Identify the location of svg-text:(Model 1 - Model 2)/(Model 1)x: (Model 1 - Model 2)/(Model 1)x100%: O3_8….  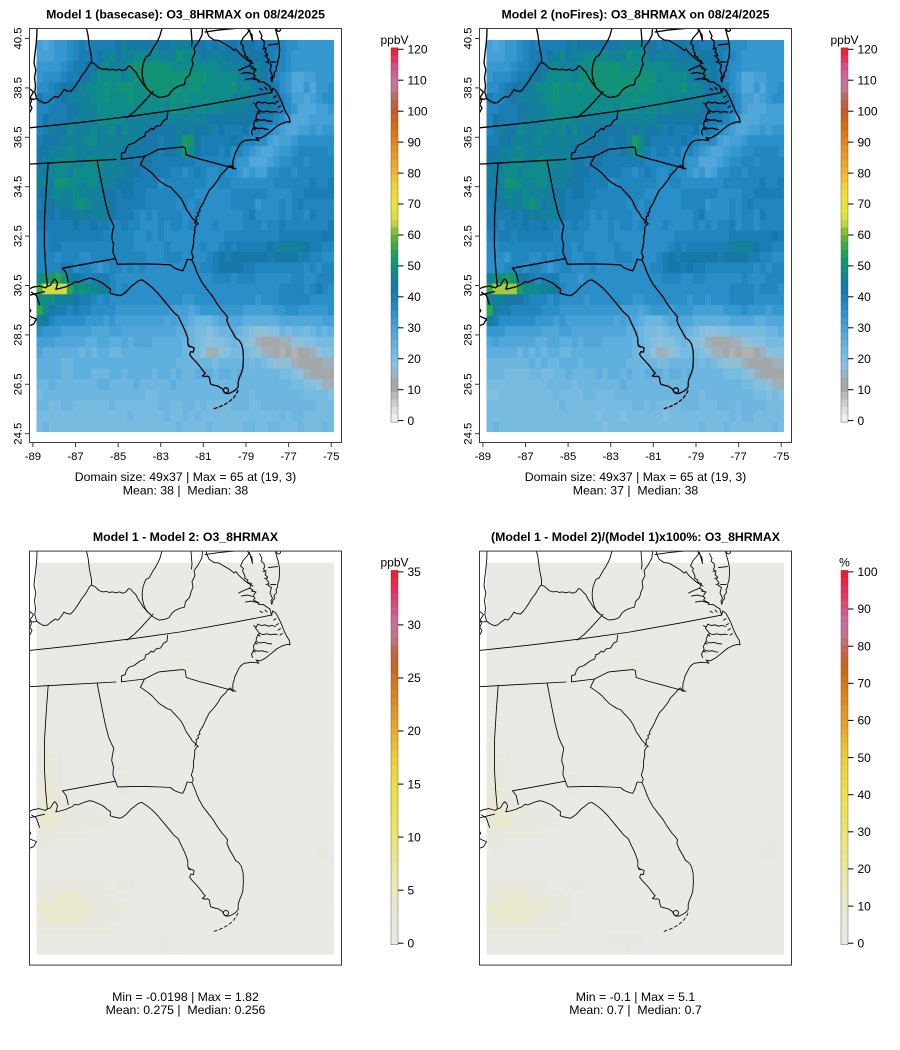
(636, 537).